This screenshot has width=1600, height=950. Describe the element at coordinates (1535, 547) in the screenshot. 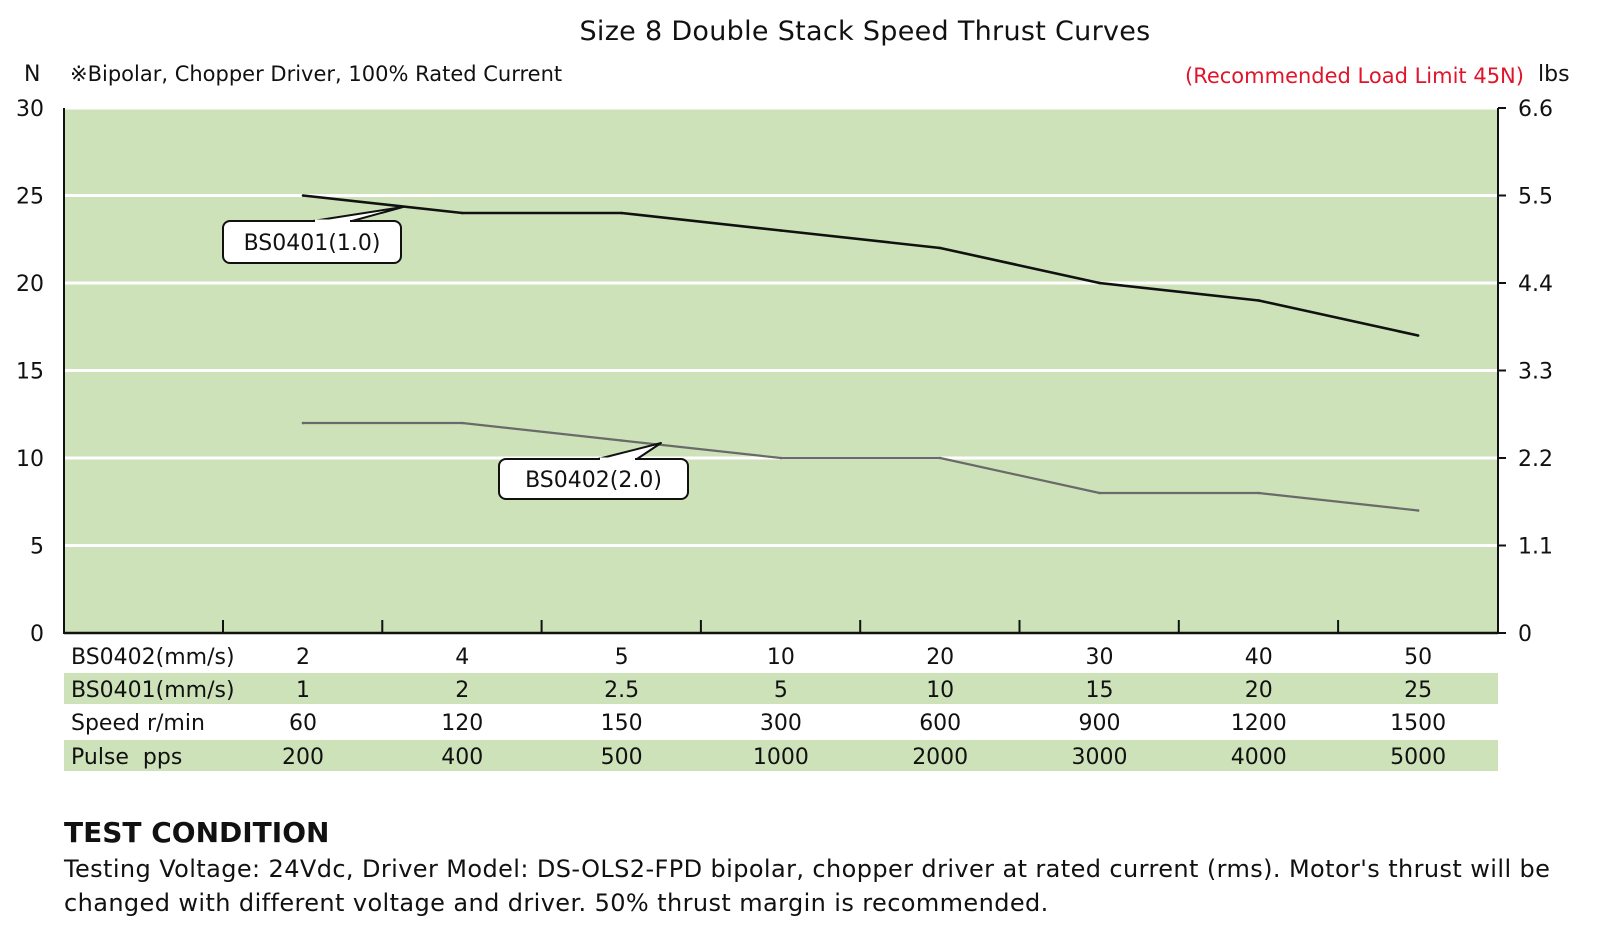

I see `right-tick-label: 1.1` at that location.